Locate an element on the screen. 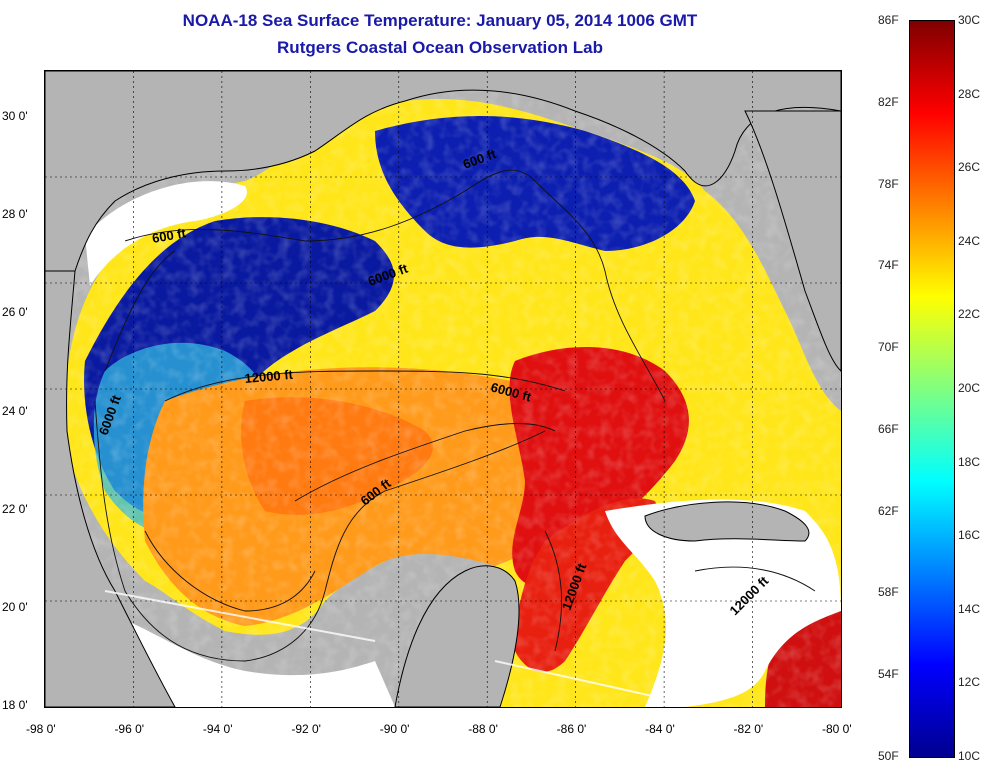 The height and width of the screenshot is (770, 992). swath-edge-lines is located at coordinates (390, 646).